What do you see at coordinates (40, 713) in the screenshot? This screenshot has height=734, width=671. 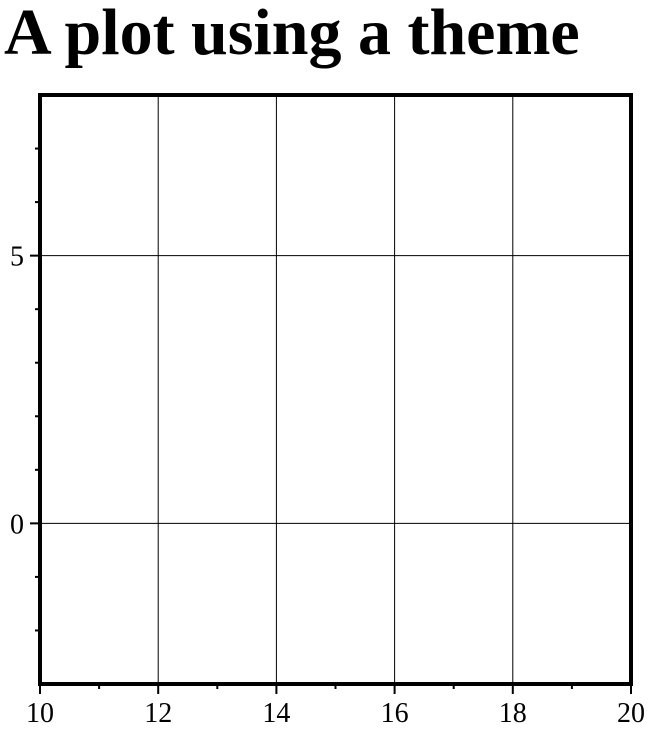 I see `x-tick-label: 10` at bounding box center [40, 713].